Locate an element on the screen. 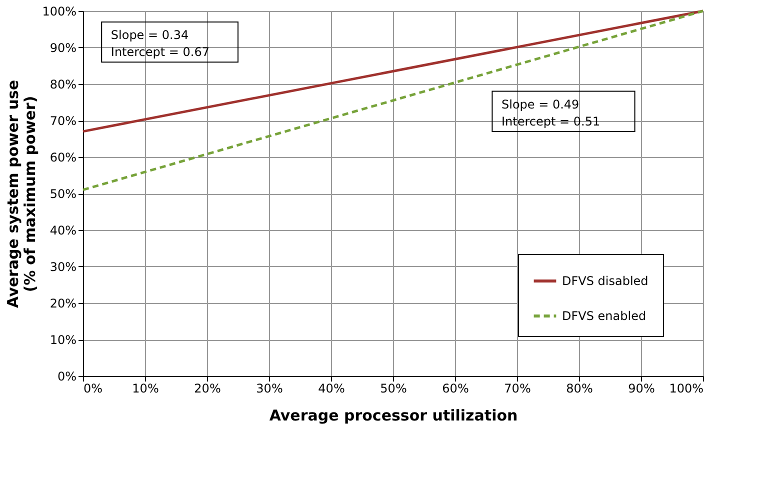 Image resolution: width=779 pixels, height=477 pixels. x-tick-label: 30% is located at coordinates (269, 389).